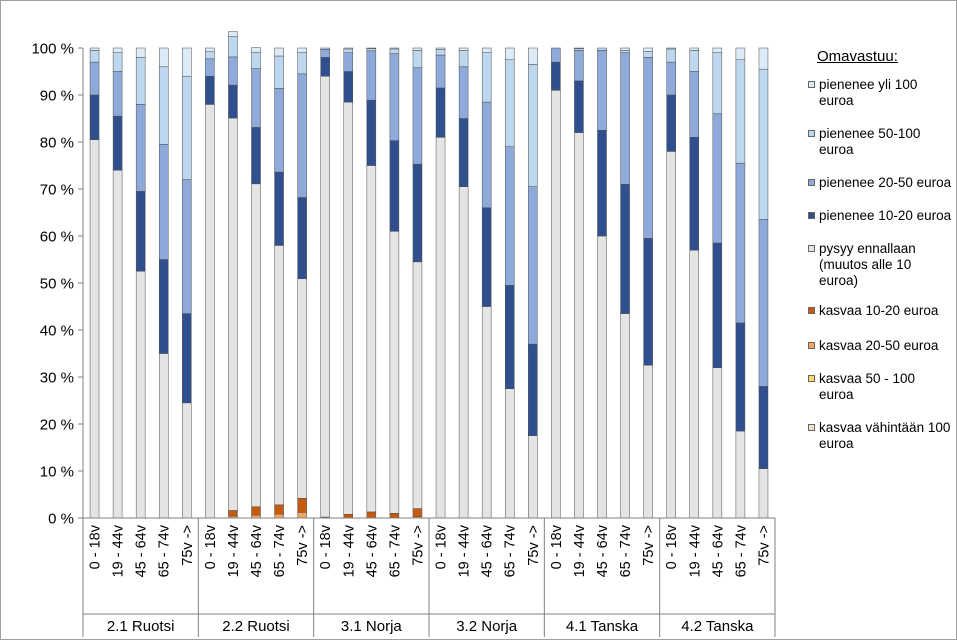 This screenshot has width=957, height=640. Describe the element at coordinates (885, 182) in the screenshot. I see `legend-label: pienenee 20-50 euroa` at that location.